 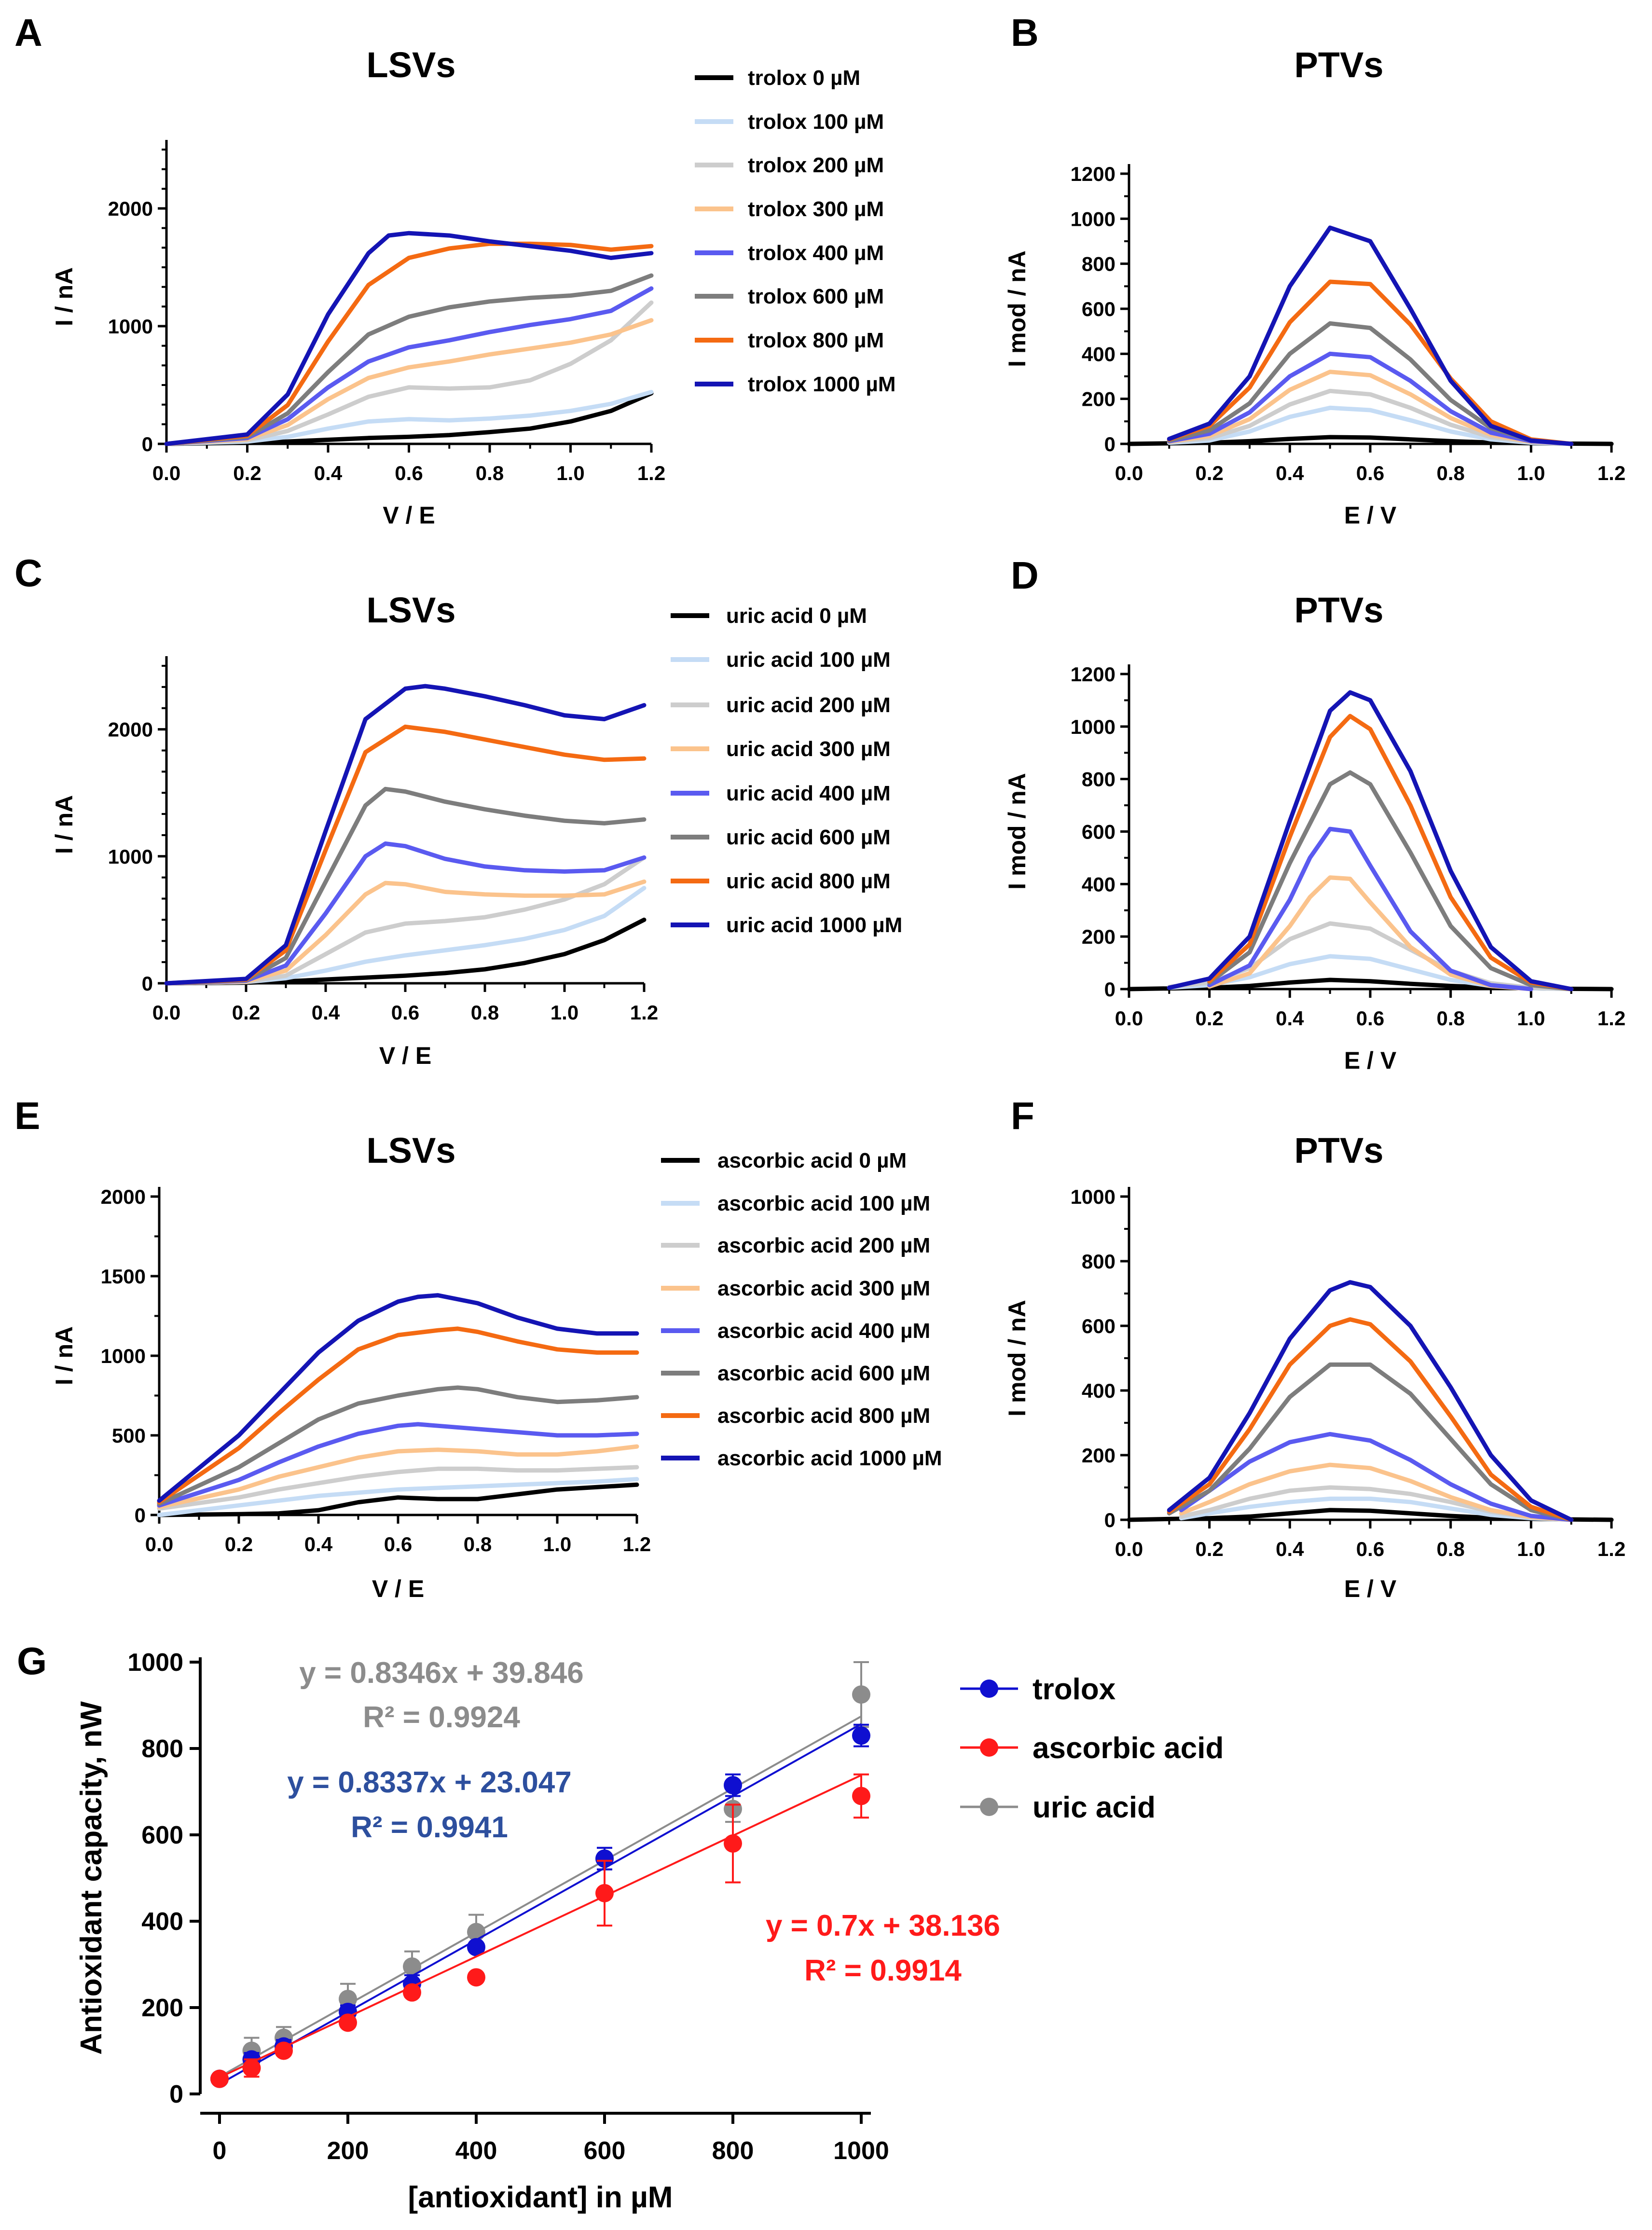 I want to click on x-tick-label: 0.6, so click(x=405, y=1012).